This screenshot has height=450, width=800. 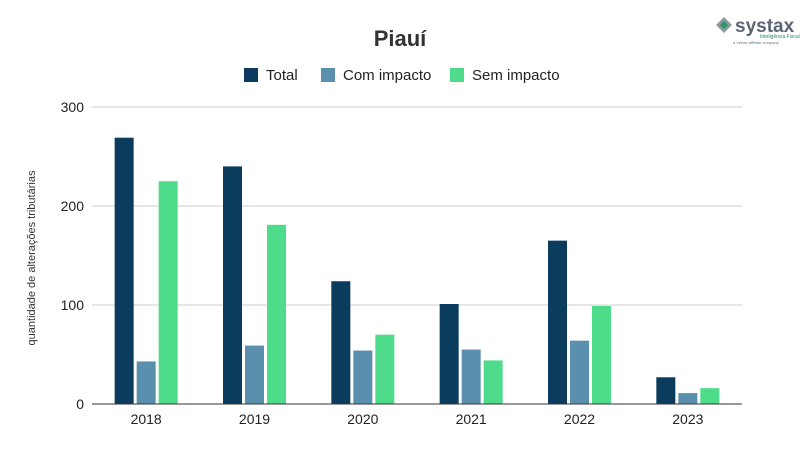 I want to click on bar-com-impacto-2020, so click(x=363, y=377).